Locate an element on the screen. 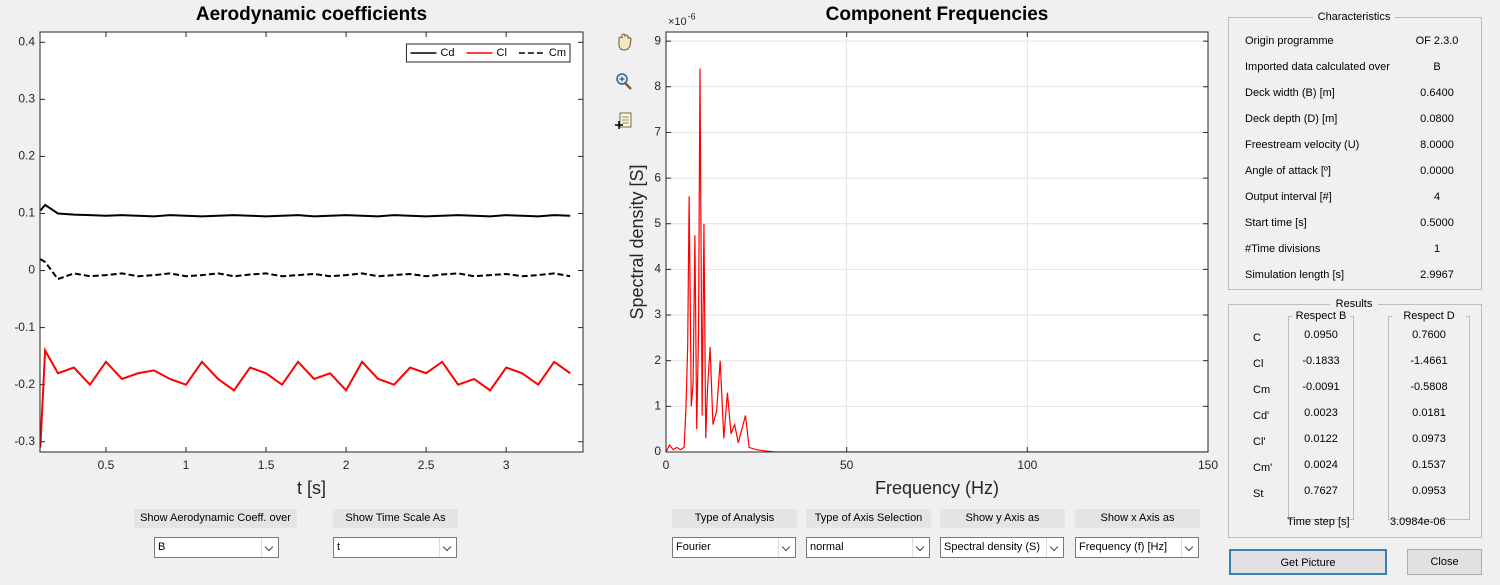  control-label: Show y Axis as is located at coordinates (1002, 518).